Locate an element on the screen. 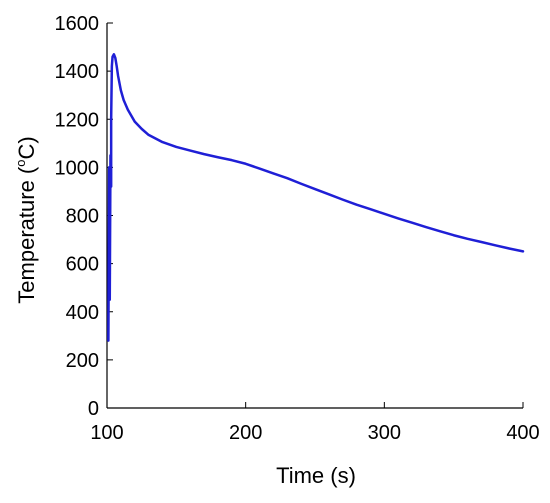 The height and width of the screenshot is (503, 550). y-tick-label: 1600 is located at coordinates (77, 24).